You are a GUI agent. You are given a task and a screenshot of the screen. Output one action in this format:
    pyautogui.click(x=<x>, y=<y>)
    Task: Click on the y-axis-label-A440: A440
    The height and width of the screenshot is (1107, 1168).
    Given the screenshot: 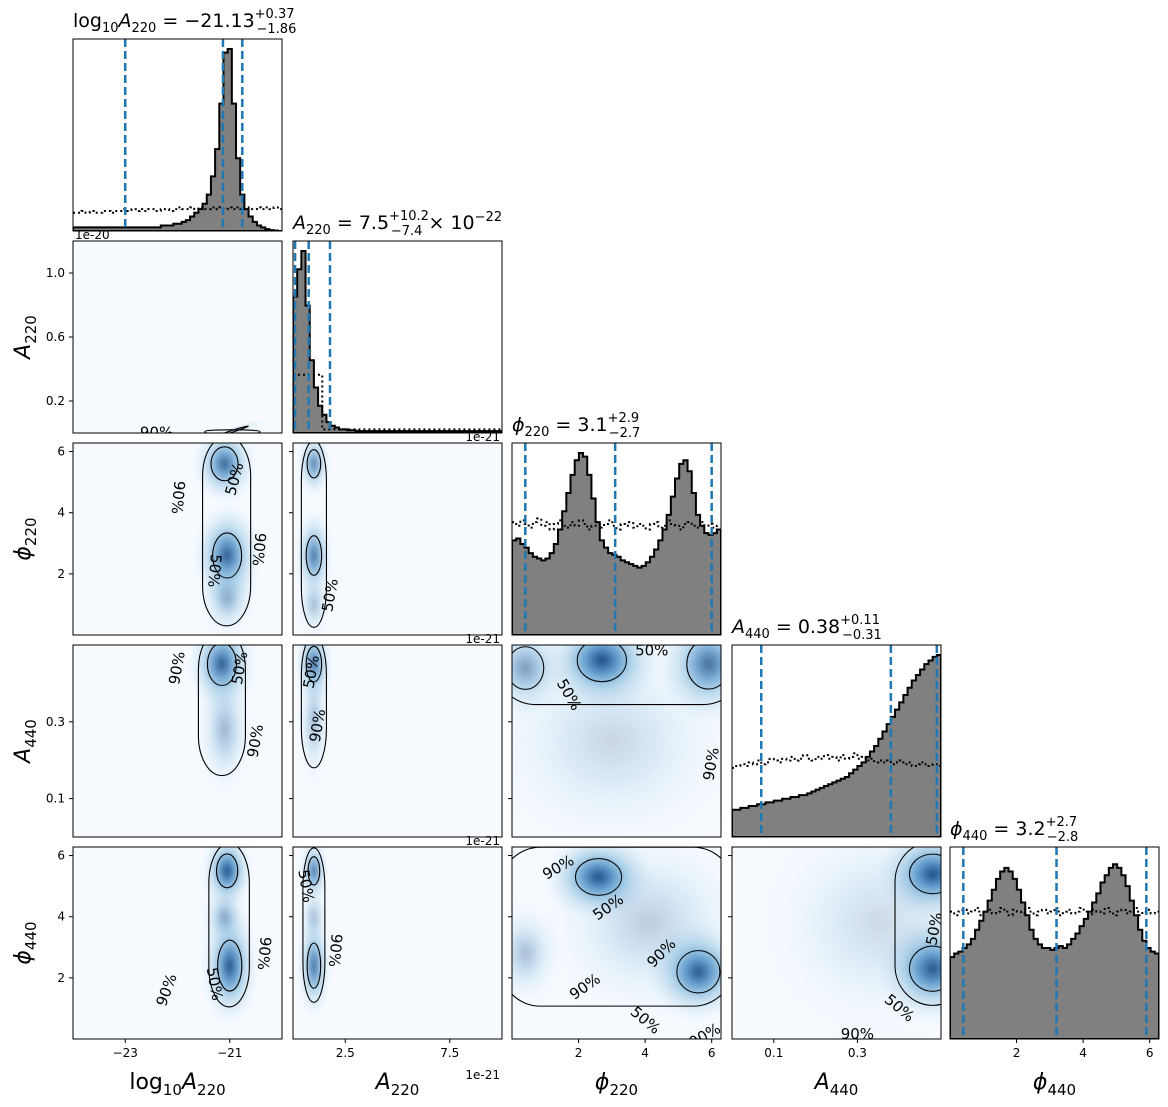 What is the action you would take?
    pyautogui.click(x=25, y=742)
    